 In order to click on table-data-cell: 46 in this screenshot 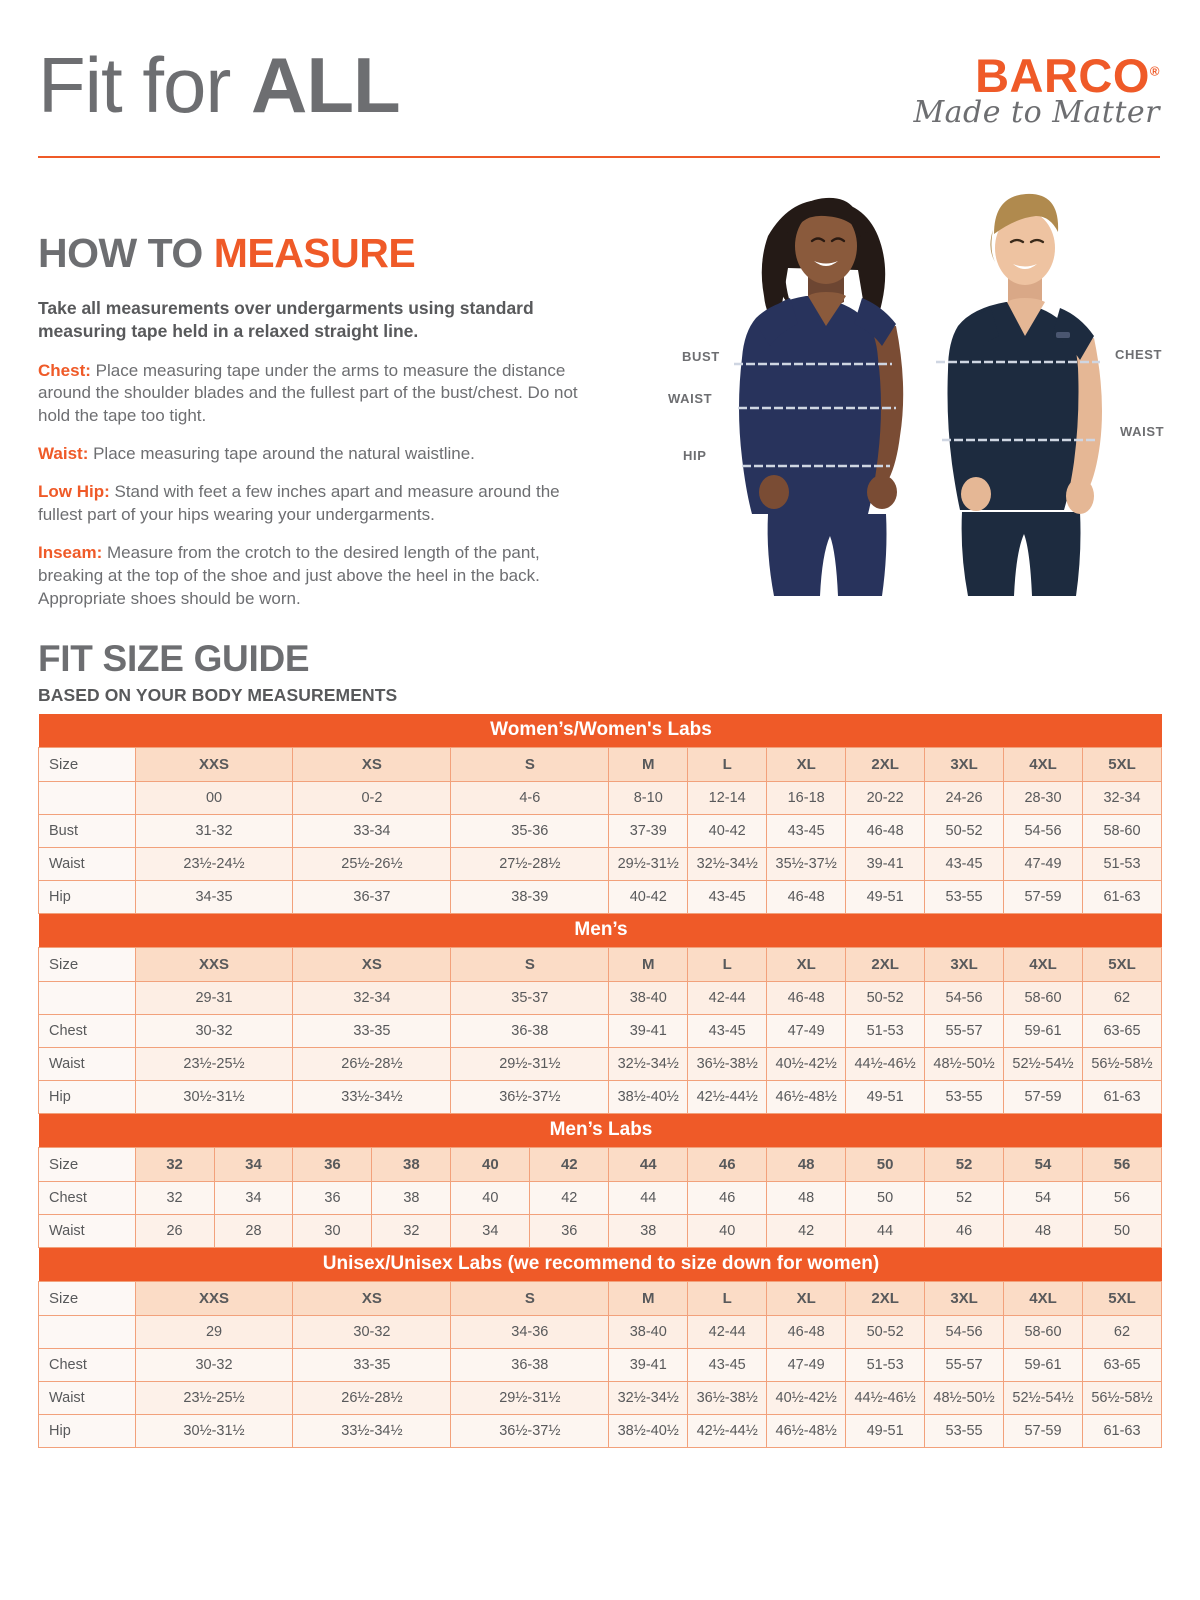, I will do `click(964, 1231)`.